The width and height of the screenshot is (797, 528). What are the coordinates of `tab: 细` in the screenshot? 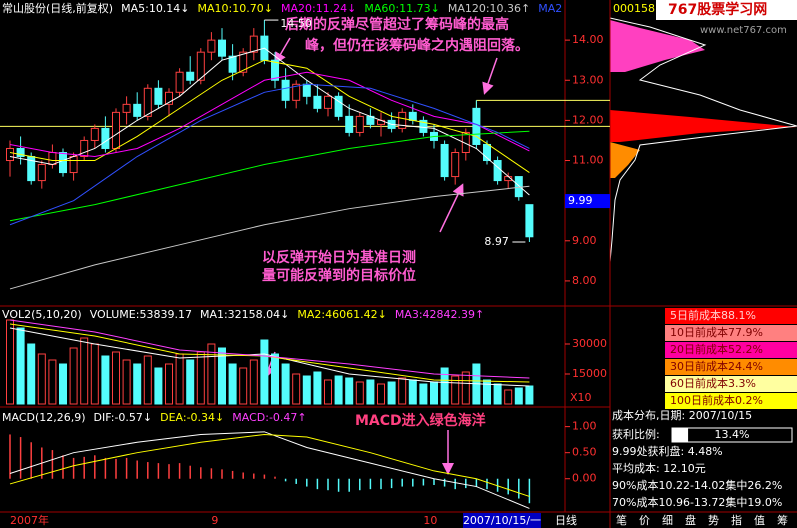 It's located at (667, 520).